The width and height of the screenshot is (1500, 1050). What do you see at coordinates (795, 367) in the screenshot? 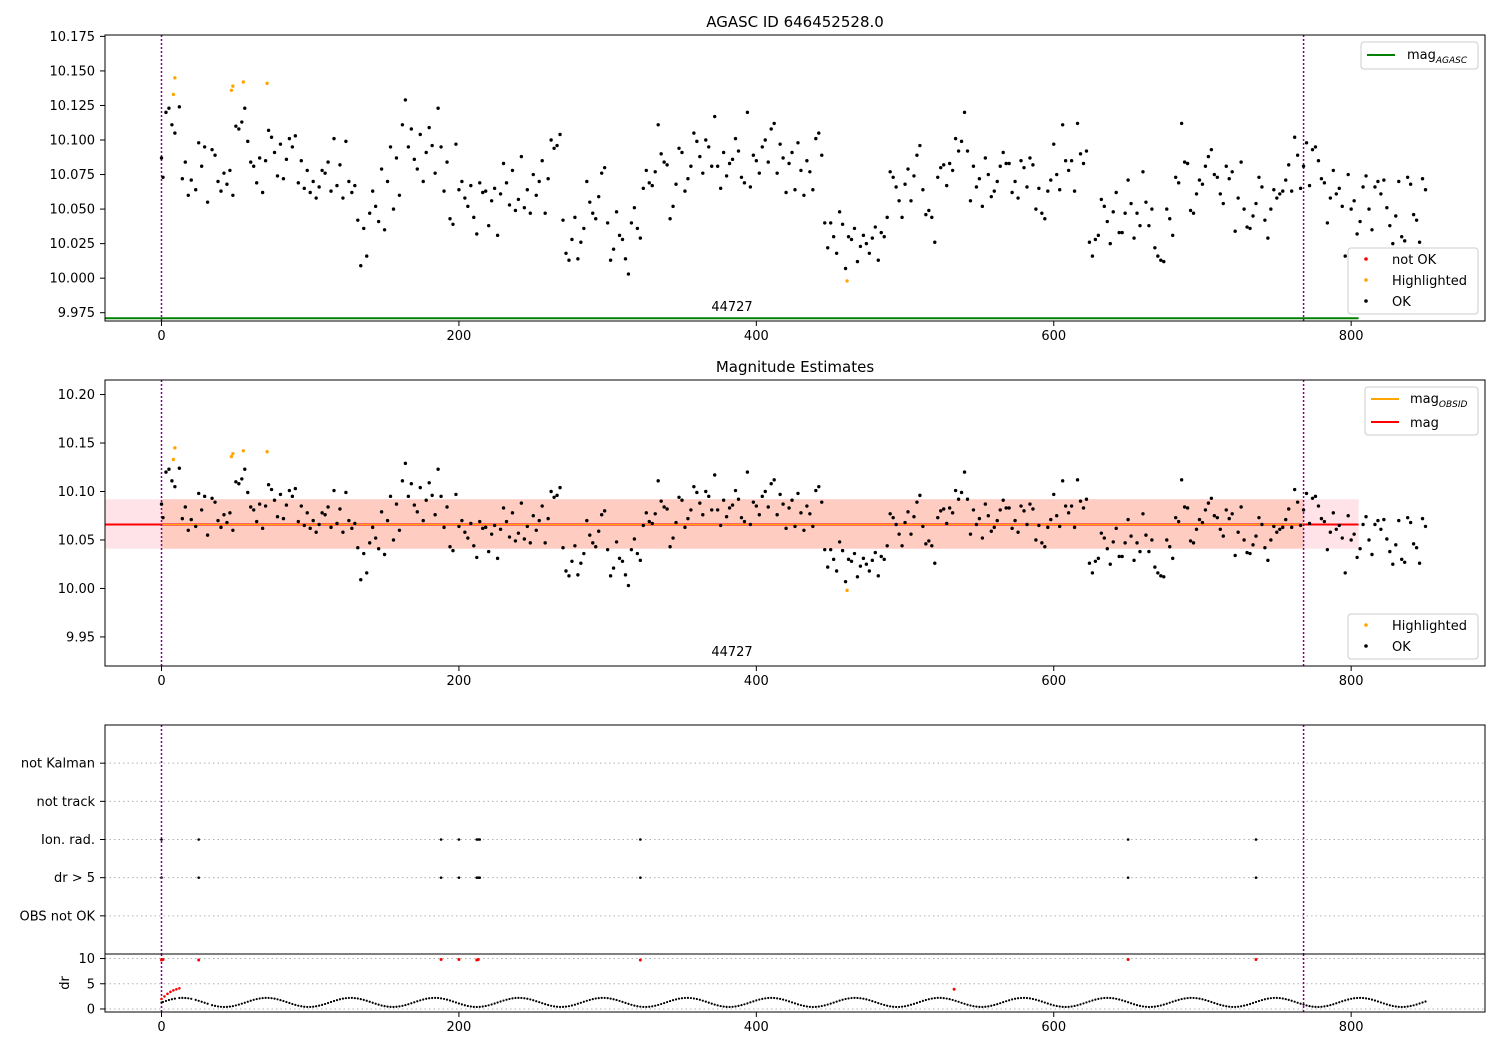
I see `magnitude-panel-title: Magnitude Estimates` at bounding box center [795, 367].